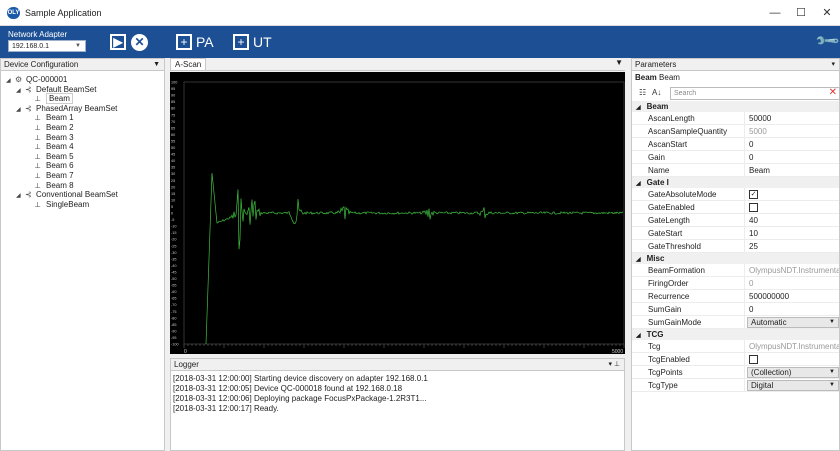 Image resolution: width=840 pixels, height=451 pixels. I want to click on dropdown-value: (Collection), so click(771, 372).